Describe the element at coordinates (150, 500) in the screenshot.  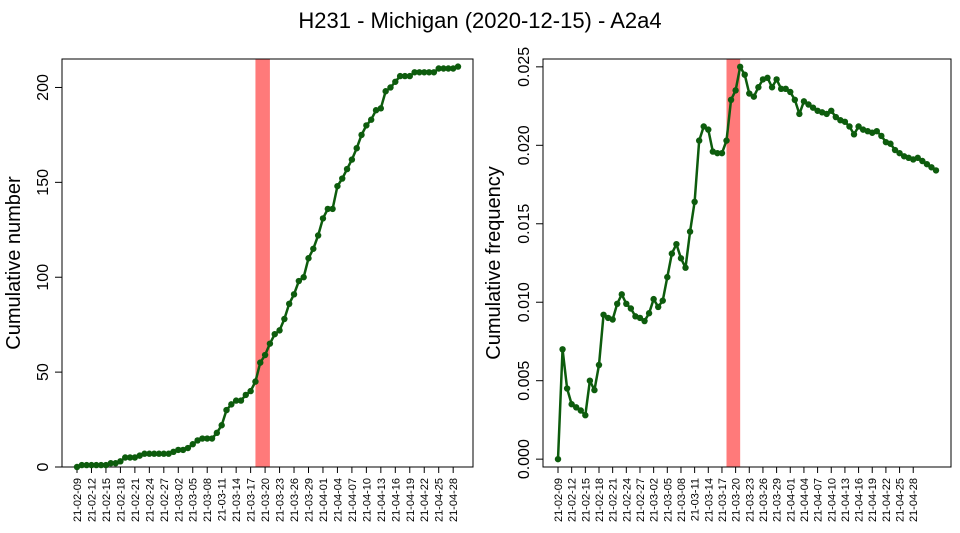
I see `x-tick-label: 21-02-24` at that location.